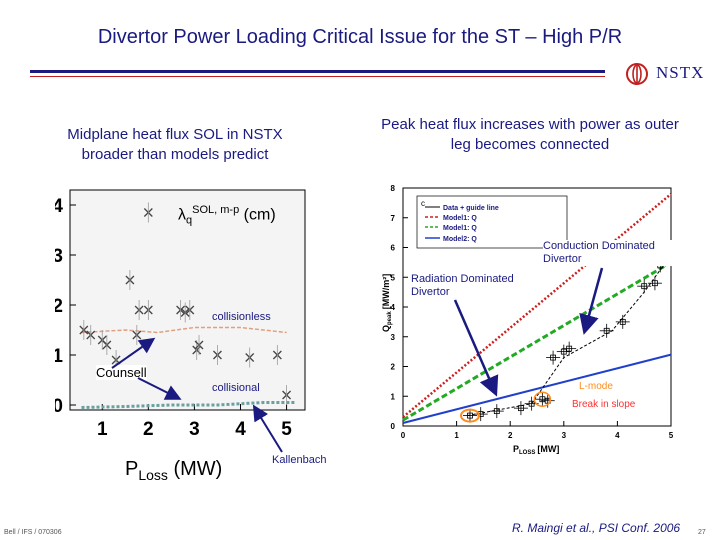 This screenshot has height=540, width=720. What do you see at coordinates (148, 429) in the screenshot?
I see `left-xtick-label: 2` at bounding box center [148, 429].